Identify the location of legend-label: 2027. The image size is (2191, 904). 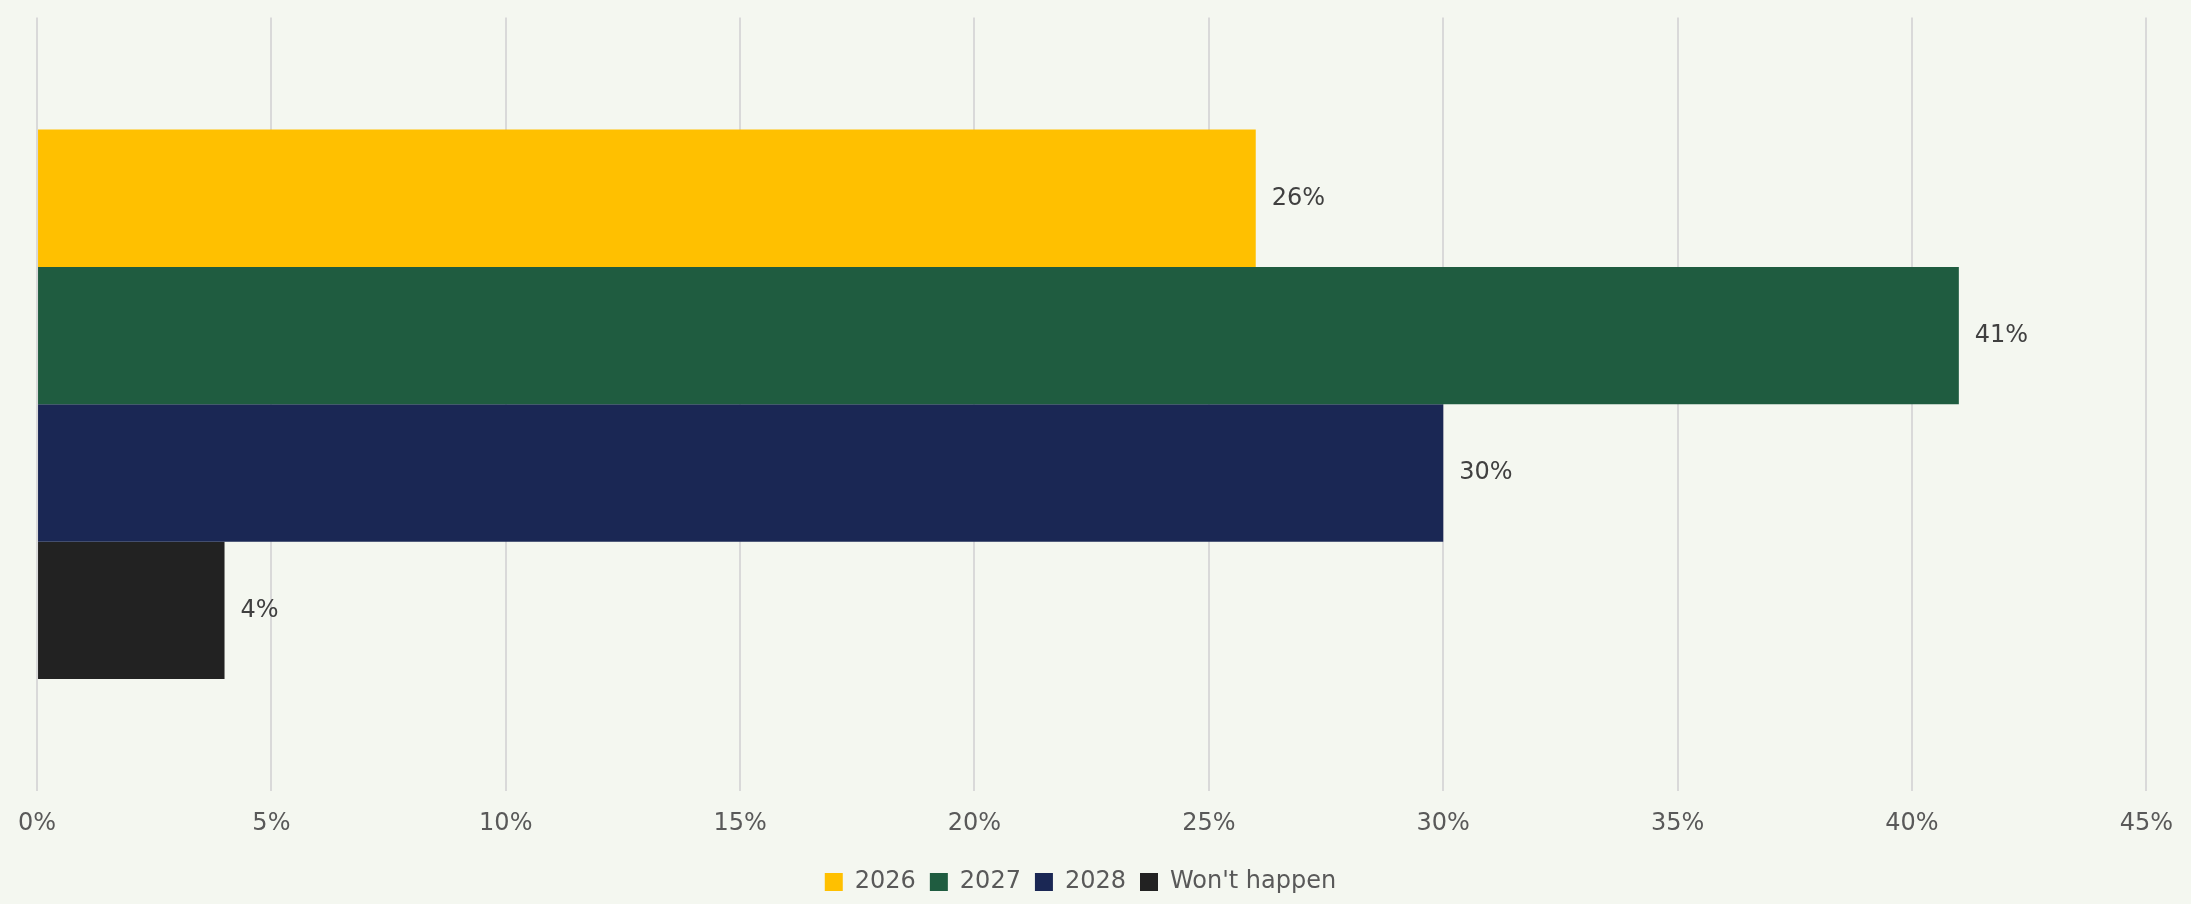
(990, 880).